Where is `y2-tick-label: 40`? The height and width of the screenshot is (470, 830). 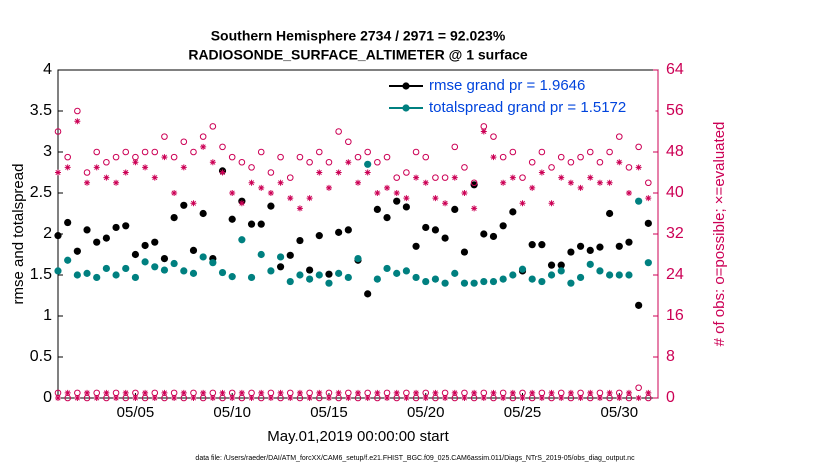
y2-tick-label: 40 is located at coordinates (675, 192).